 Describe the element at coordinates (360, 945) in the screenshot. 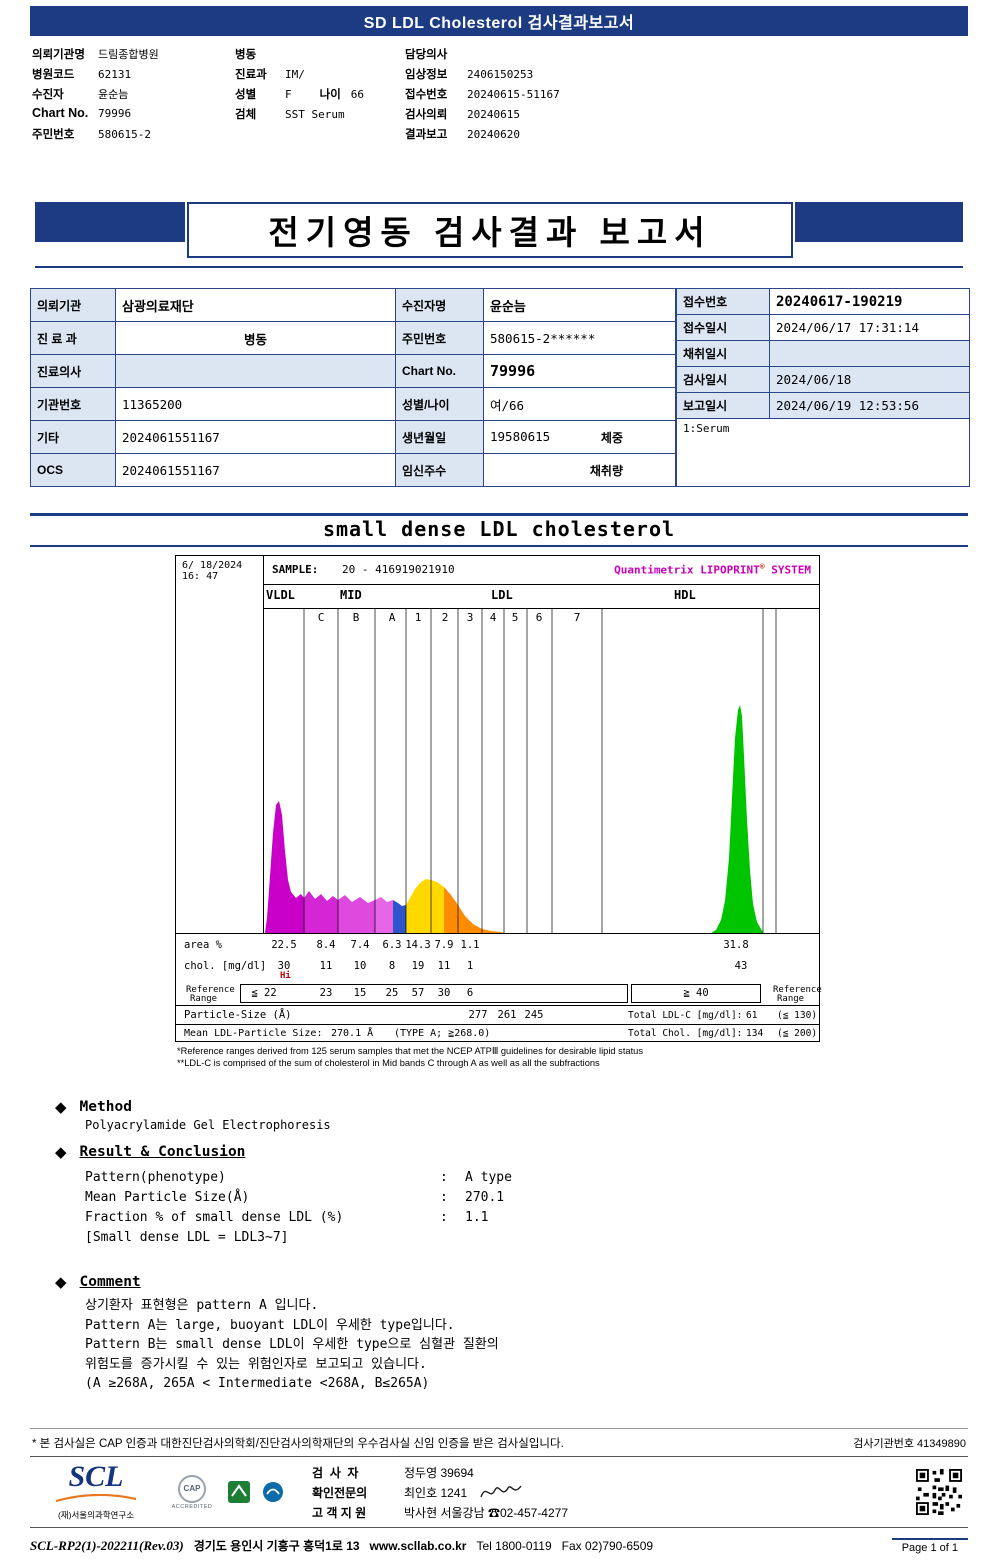

I see `area-value: 7.4` at that location.